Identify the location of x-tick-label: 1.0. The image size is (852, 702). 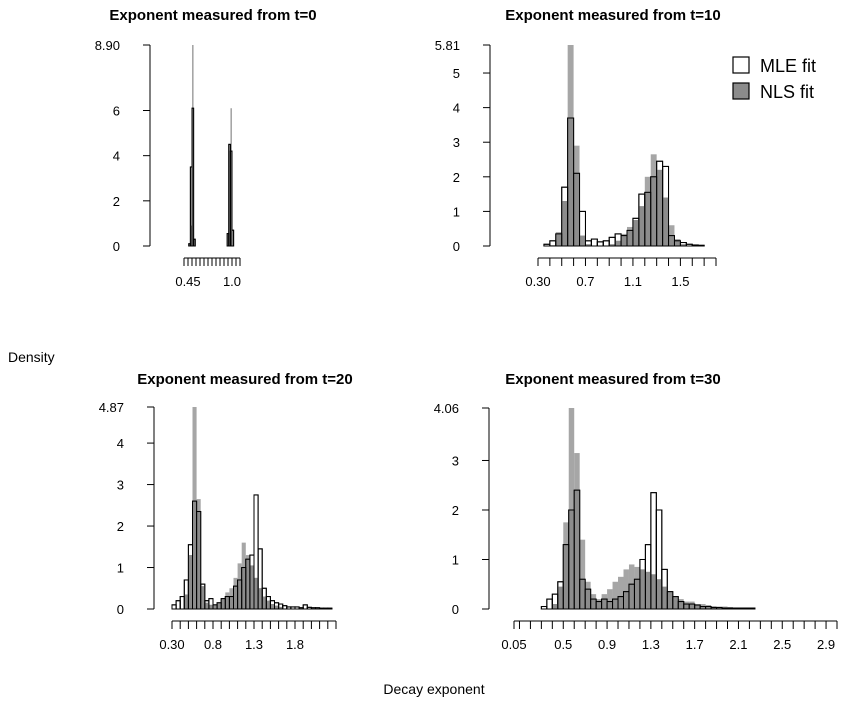
(232, 281).